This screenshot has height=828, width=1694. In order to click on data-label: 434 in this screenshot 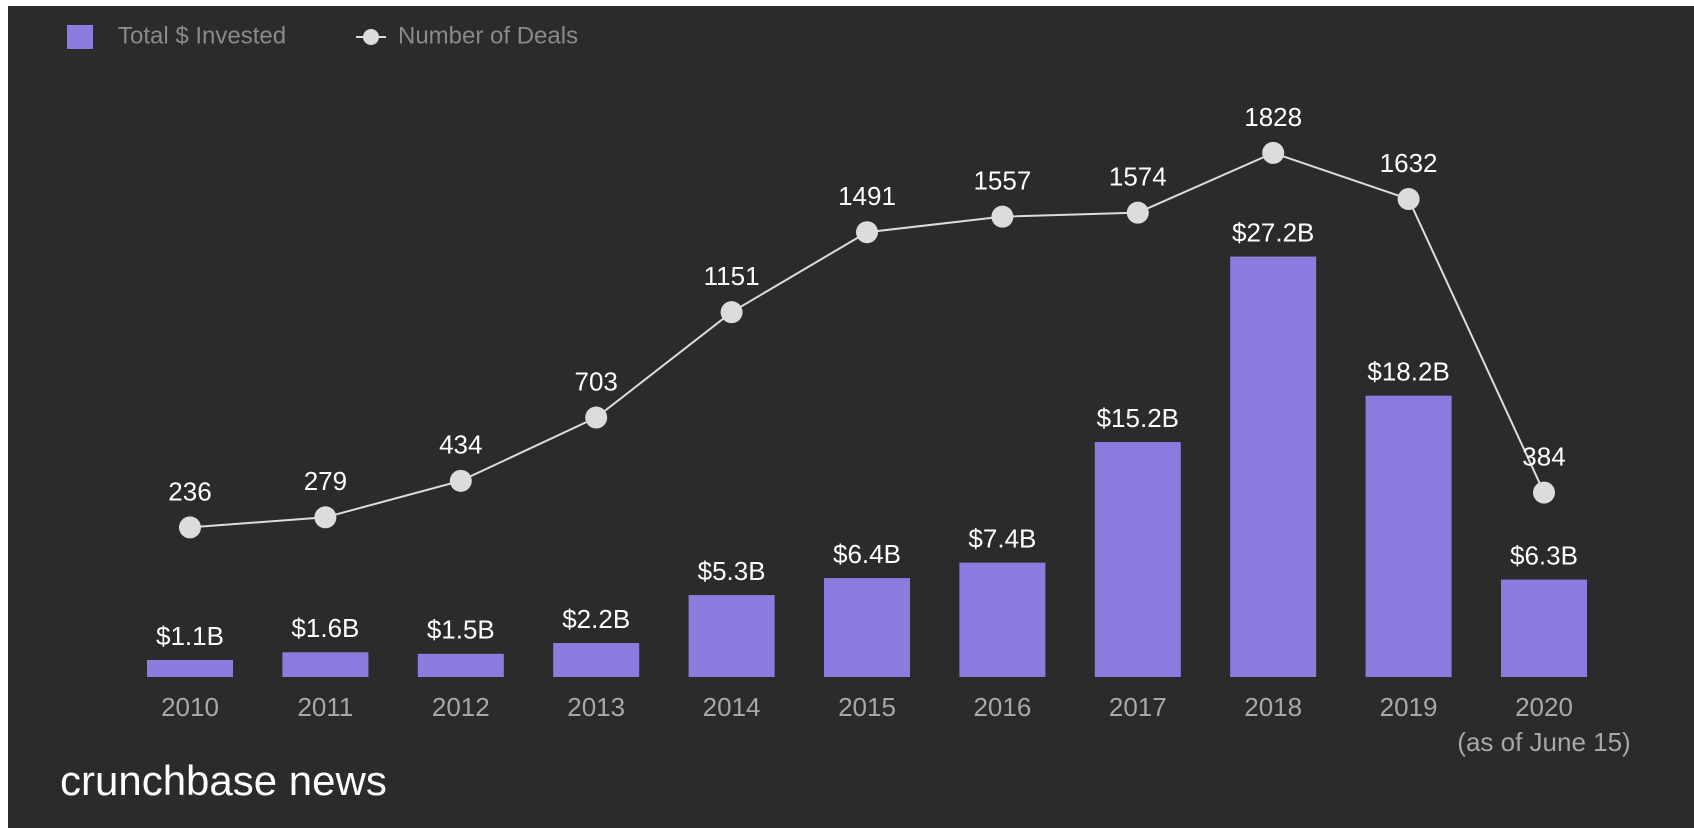, I will do `click(460, 445)`.